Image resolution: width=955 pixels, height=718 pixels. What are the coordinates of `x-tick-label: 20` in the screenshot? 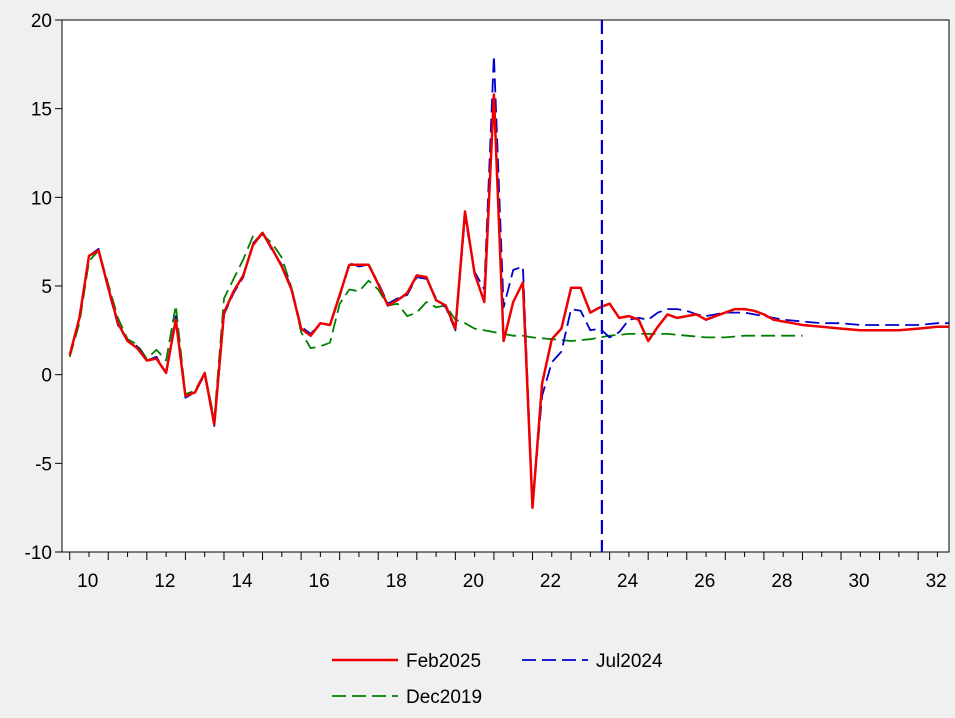 It's located at (473, 581).